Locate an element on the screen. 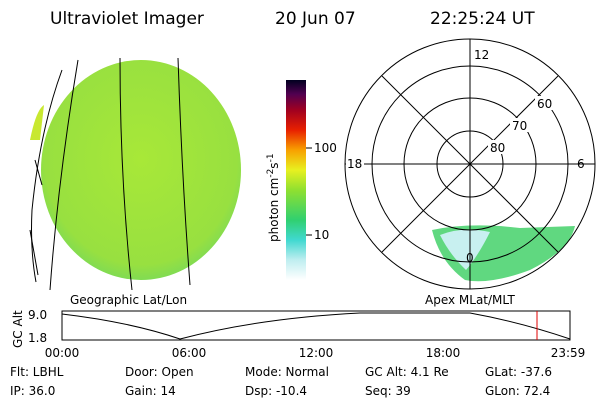  unit: s is located at coordinates (274, 165).